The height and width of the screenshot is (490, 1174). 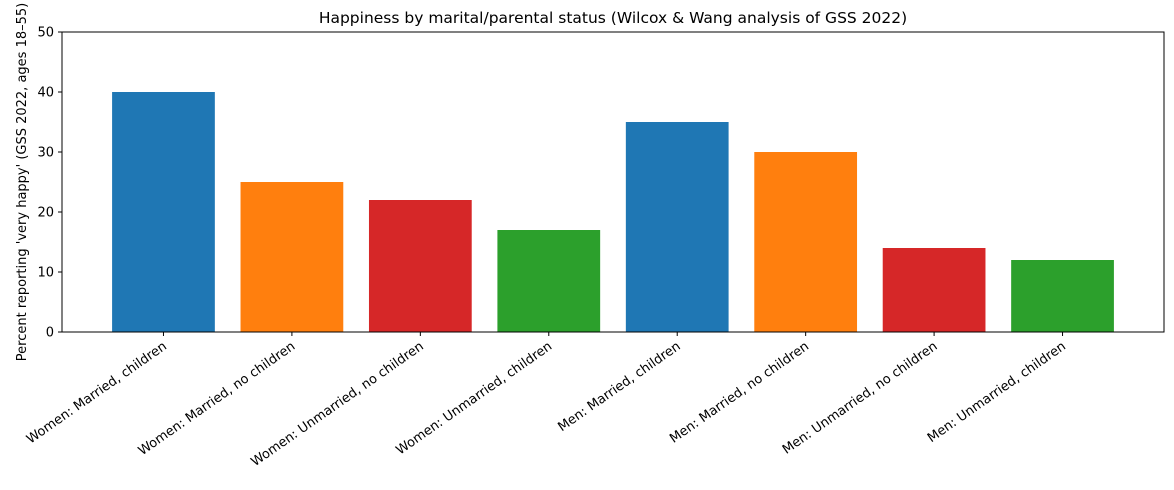 What do you see at coordinates (45, 153) in the screenshot?
I see `y-tick-label: 30` at bounding box center [45, 153].